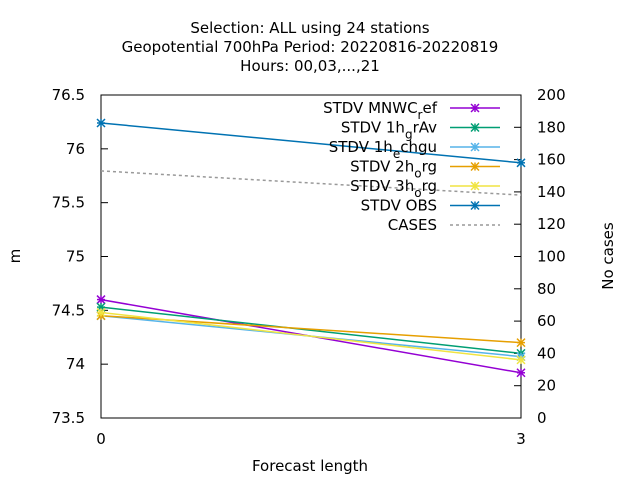  Describe the element at coordinates (380, 110) in the screenshot. I see `legend-label: STDV MNWCref` at that location.